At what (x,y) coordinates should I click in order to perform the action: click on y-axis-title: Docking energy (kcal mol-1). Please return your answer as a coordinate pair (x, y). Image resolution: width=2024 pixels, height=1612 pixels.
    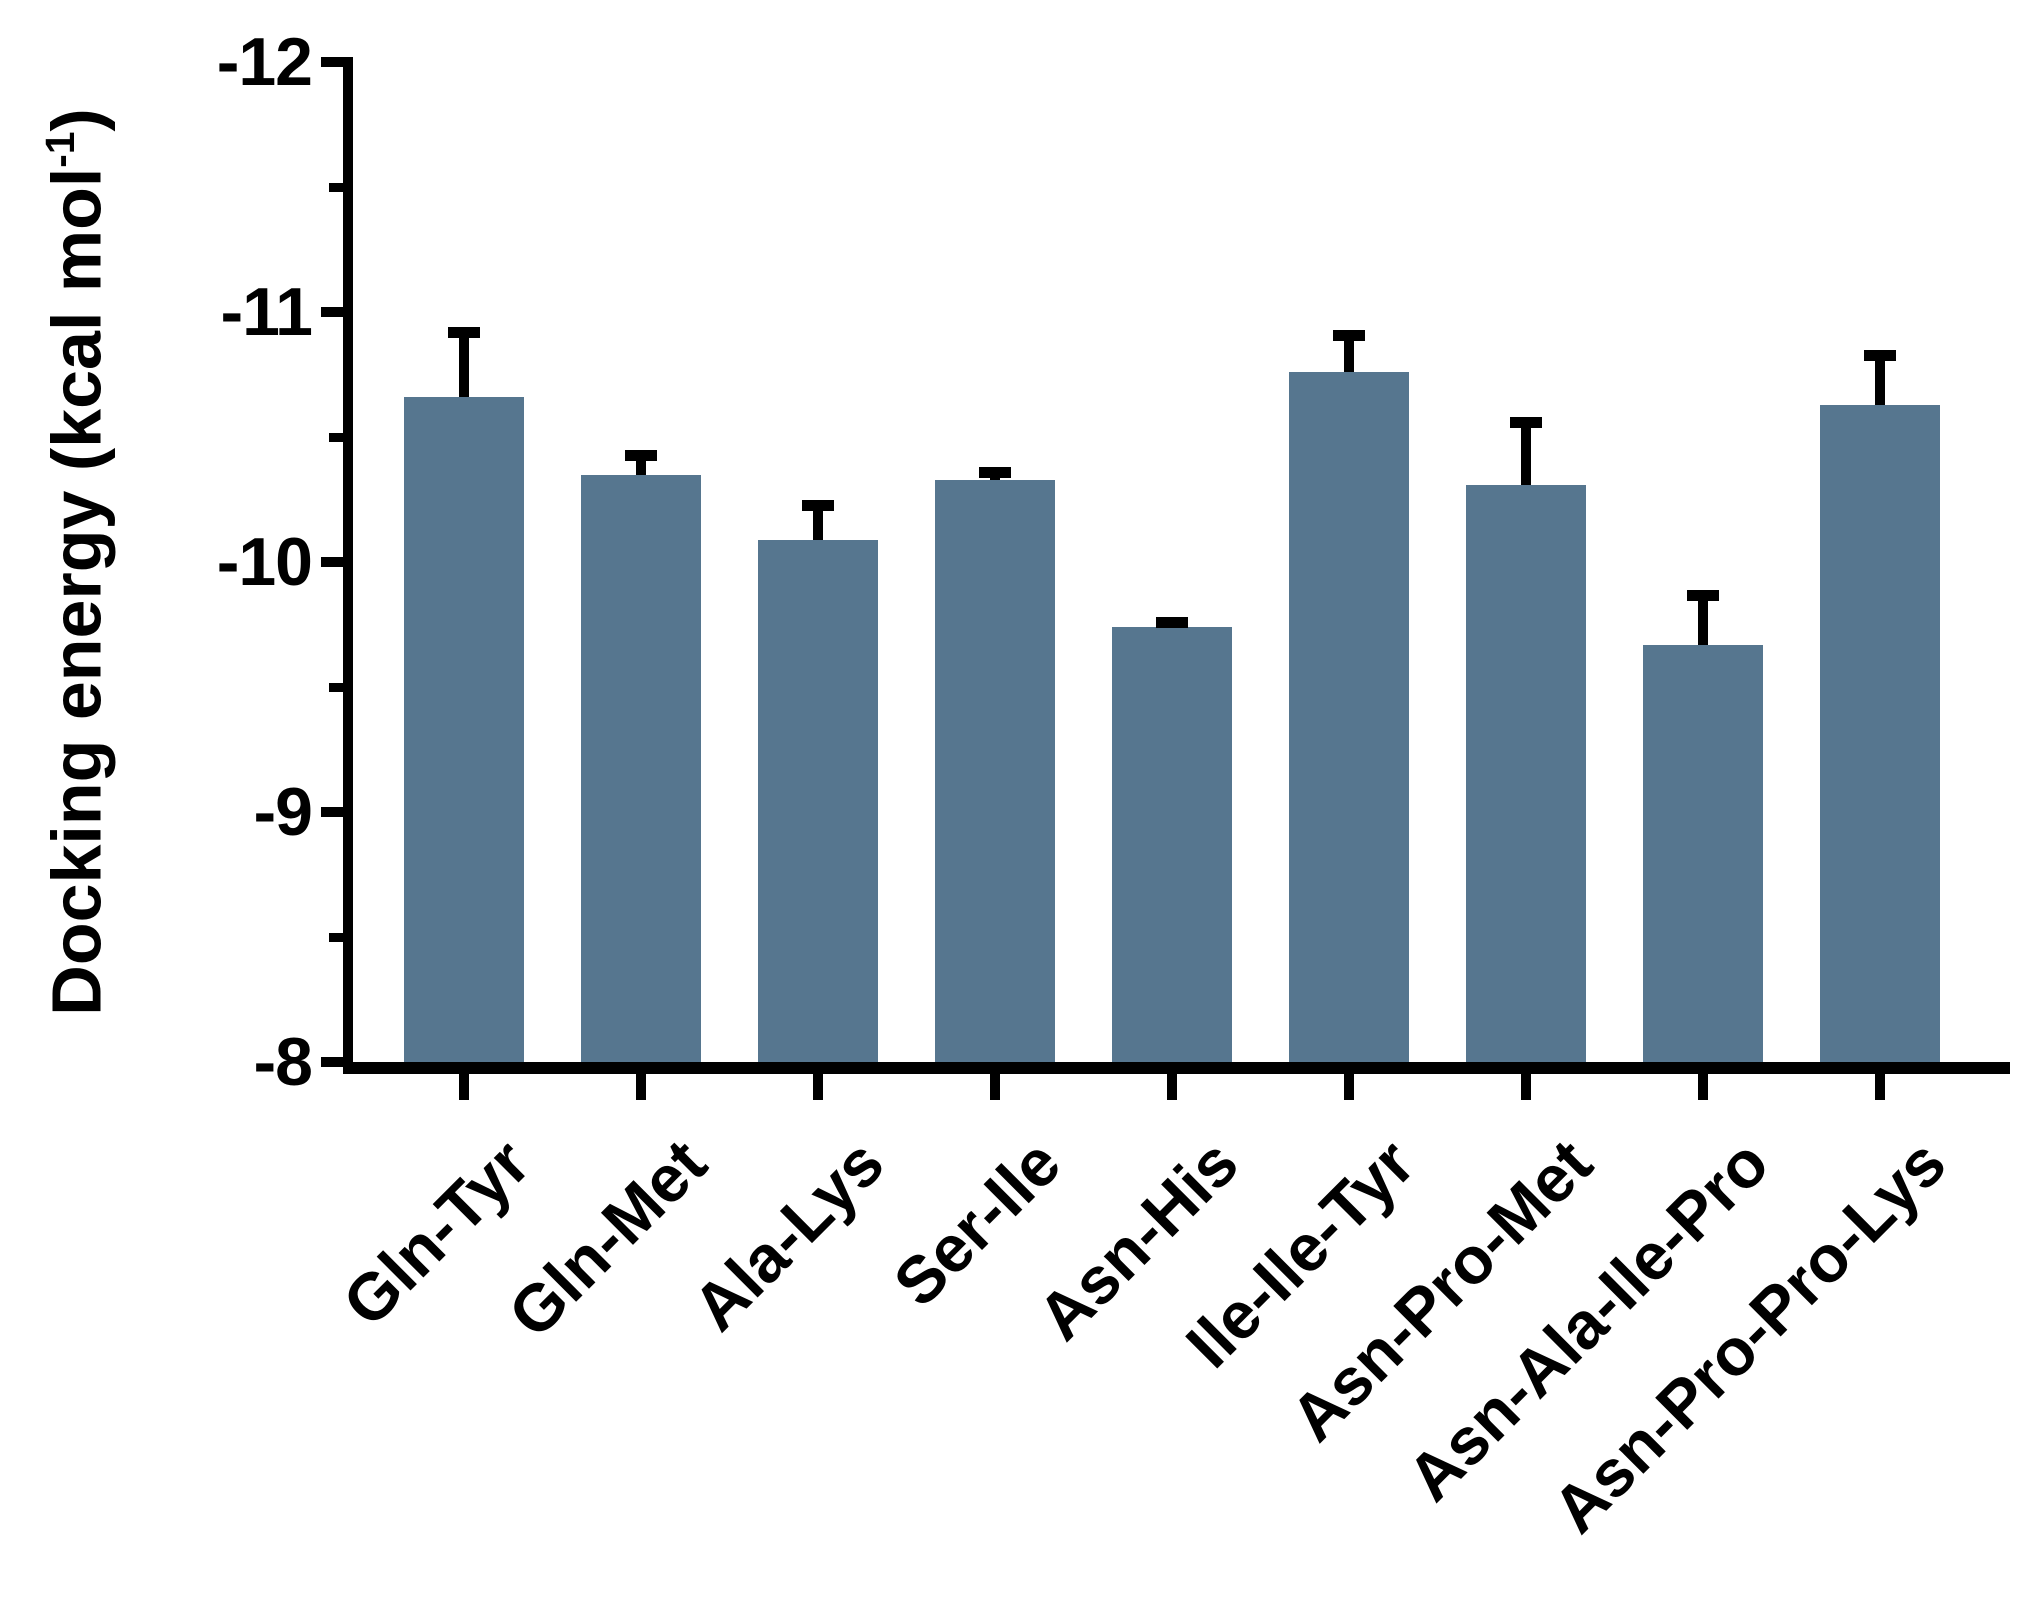
    Looking at the image, I should click on (66, 562).